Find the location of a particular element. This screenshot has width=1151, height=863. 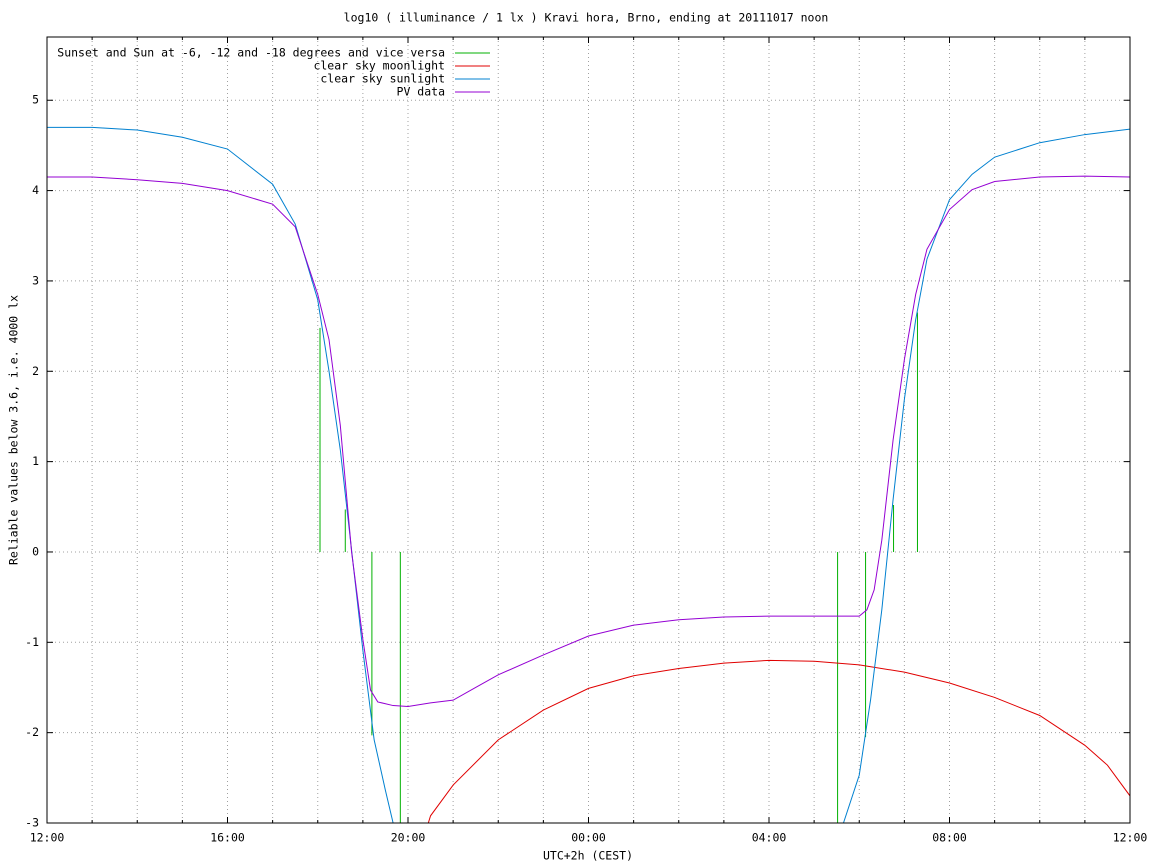

legend-label: PV data is located at coordinates (421, 92).